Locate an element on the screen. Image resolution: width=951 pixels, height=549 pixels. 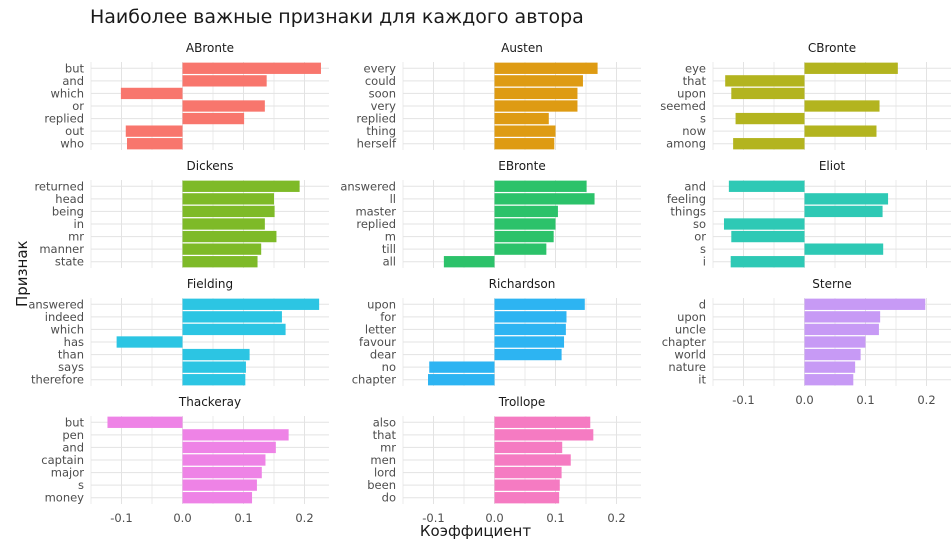
category-label: so is located at coordinates (699, 224).